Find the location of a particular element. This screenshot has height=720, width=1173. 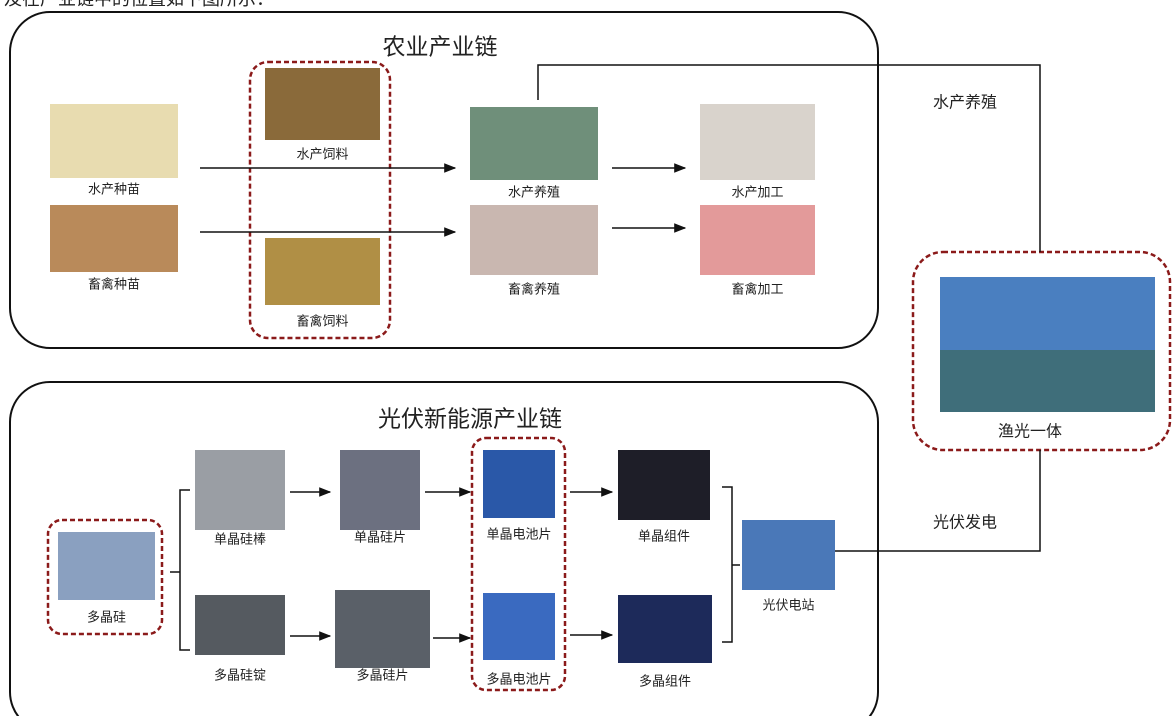

agri-title: 农业产业链 is located at coordinates (440, 48).